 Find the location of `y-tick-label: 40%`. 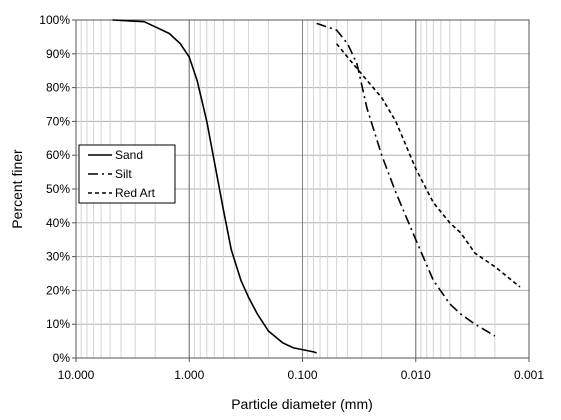

y-tick-label: 40% is located at coordinates (58, 223).